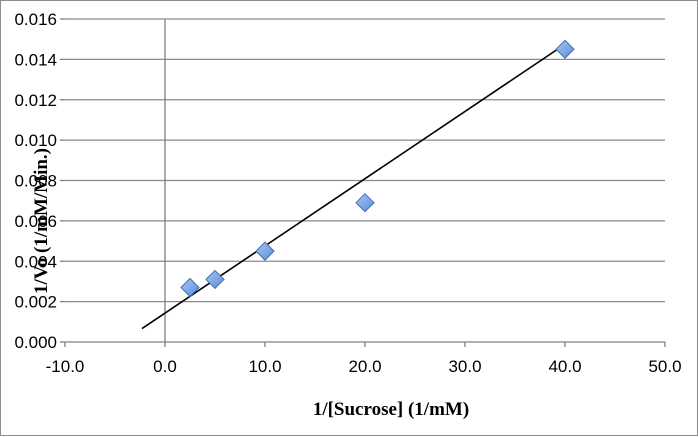 This screenshot has height=437, width=698. I want to click on x-axis-title: 1/[Sucrose] (1/mM), so click(391, 409).